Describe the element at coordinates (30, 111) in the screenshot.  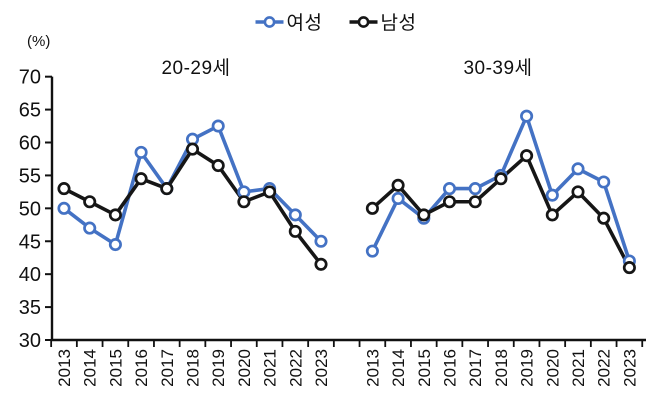
I see `y-tick-label: 65` at that location.